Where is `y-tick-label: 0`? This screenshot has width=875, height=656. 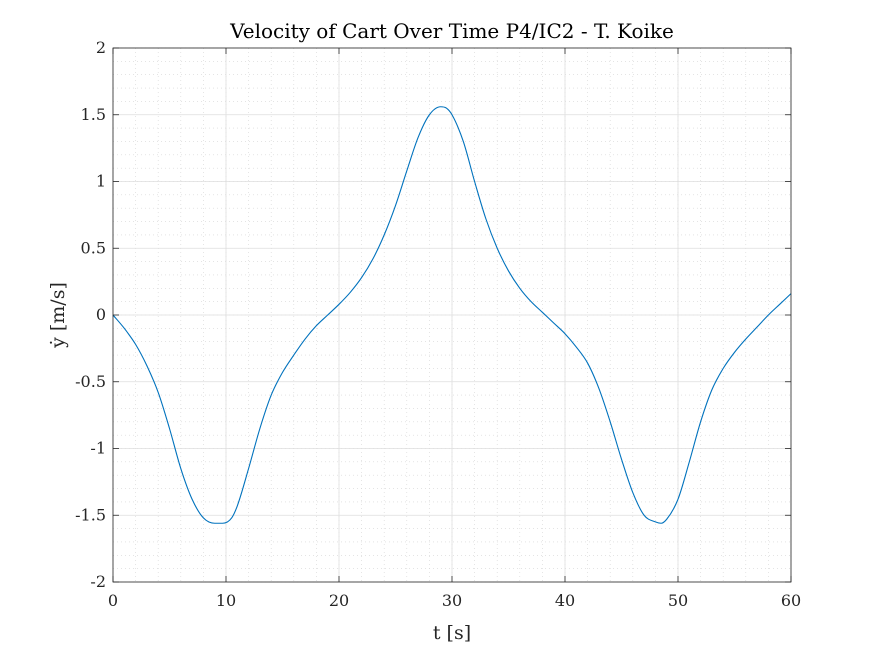 y-tick-label: 0 is located at coordinates (101, 314).